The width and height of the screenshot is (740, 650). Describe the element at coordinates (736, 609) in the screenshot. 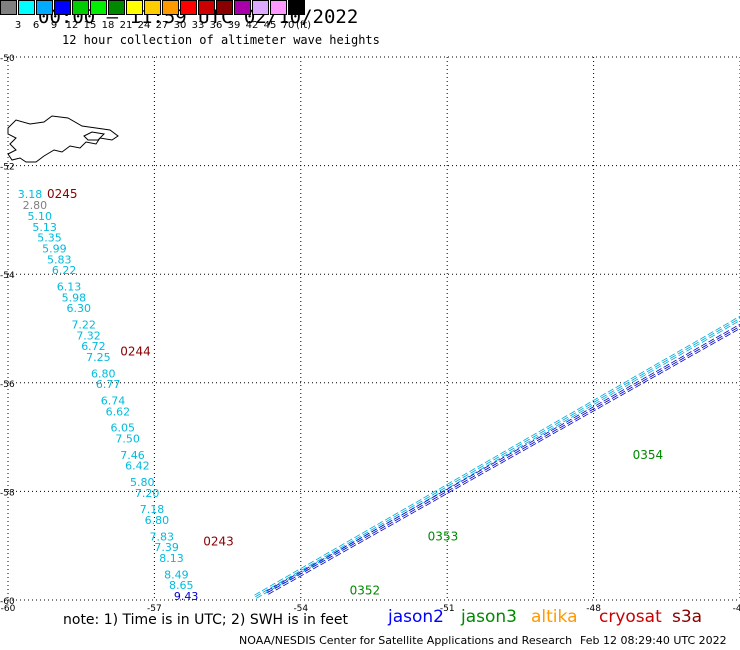

I see `x-tick-label: -45` at that location.